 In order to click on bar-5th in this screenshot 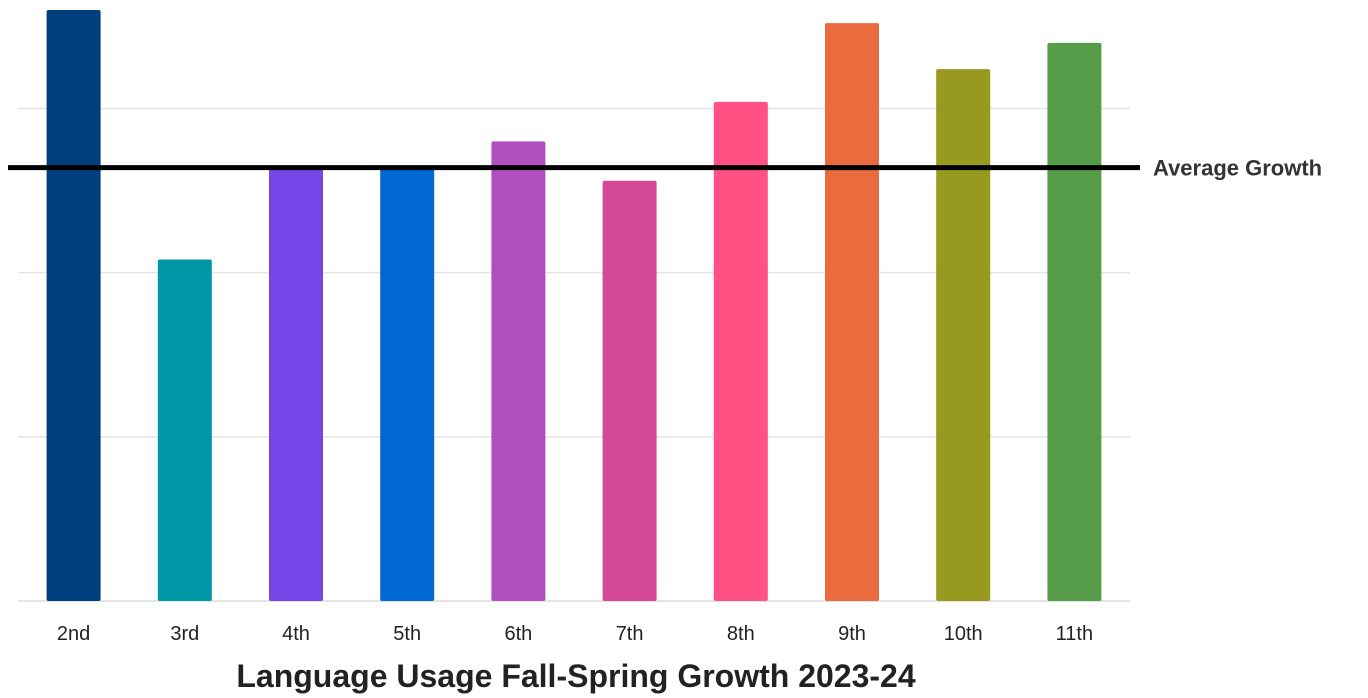, I will do `click(407, 384)`.